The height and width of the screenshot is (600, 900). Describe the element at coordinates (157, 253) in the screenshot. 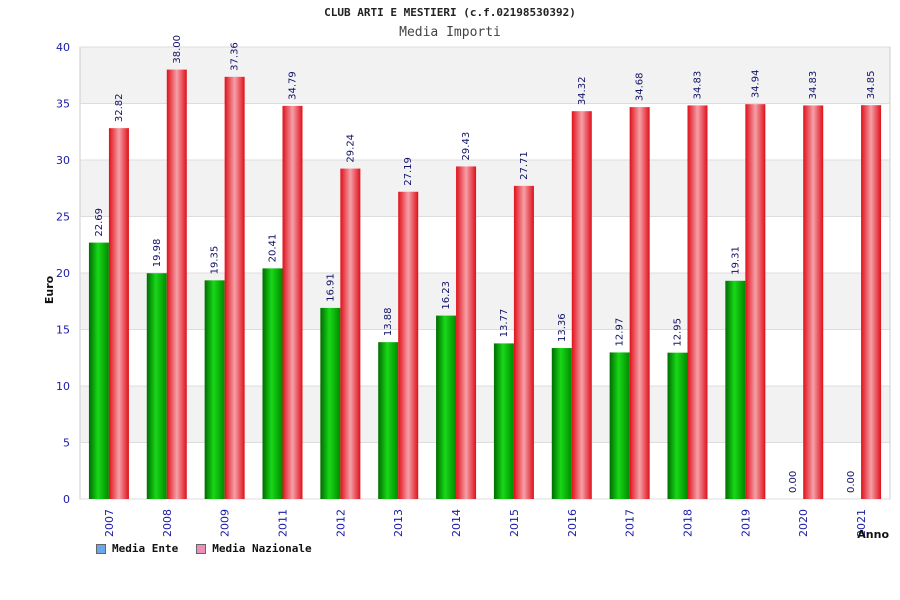

I see `value-label-media-ente: 19.98` at that location.